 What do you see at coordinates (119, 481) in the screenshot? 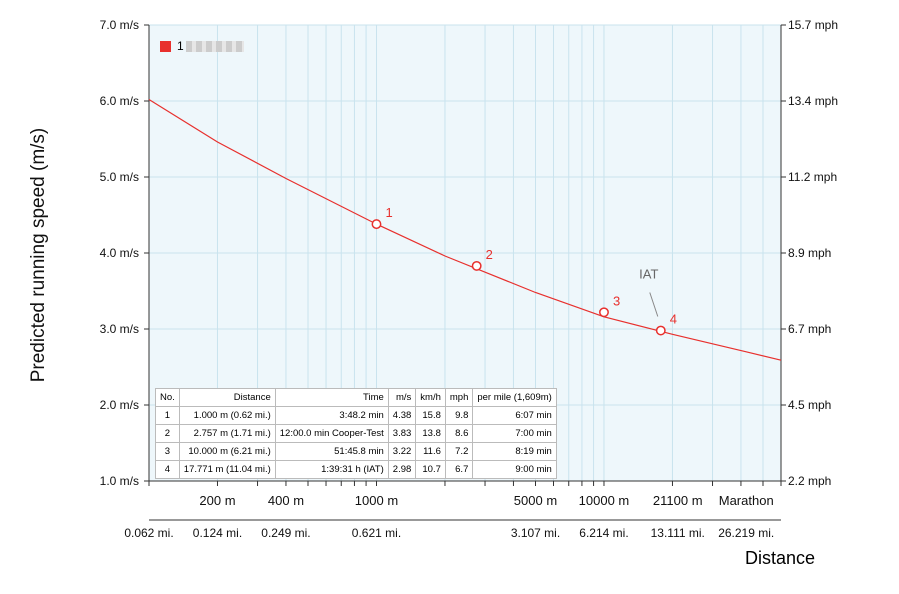
I see `y-tick-label: 1.0 m/s` at bounding box center [119, 481].